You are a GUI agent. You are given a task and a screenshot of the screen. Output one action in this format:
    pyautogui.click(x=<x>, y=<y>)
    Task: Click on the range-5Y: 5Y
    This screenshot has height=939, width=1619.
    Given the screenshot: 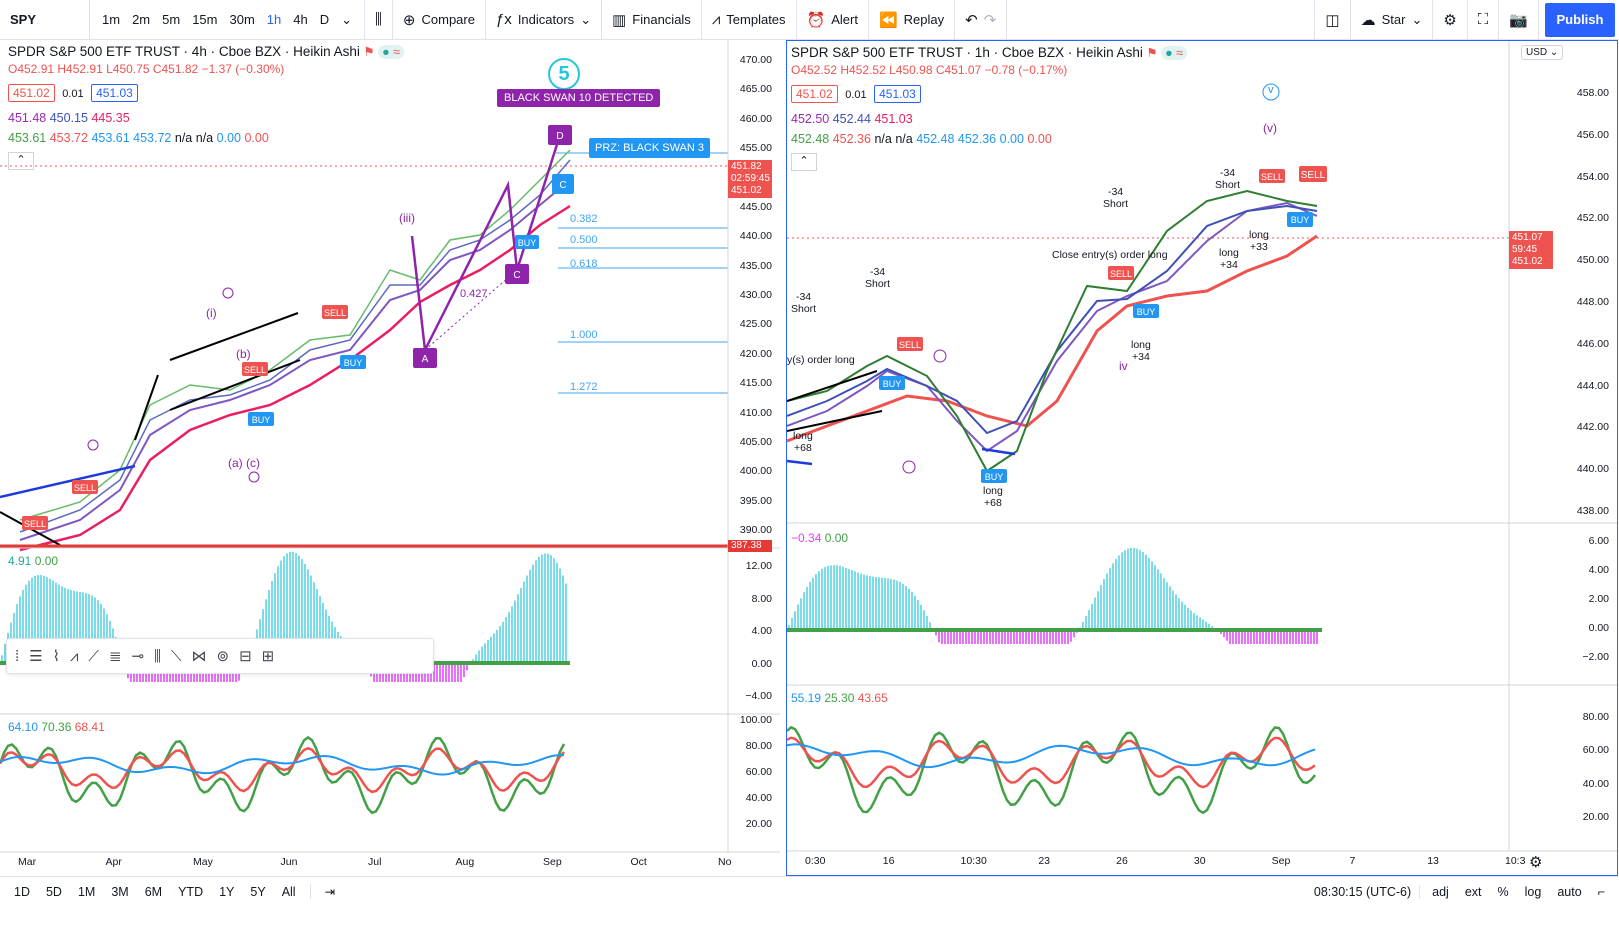 What is the action you would take?
    pyautogui.click(x=258, y=891)
    